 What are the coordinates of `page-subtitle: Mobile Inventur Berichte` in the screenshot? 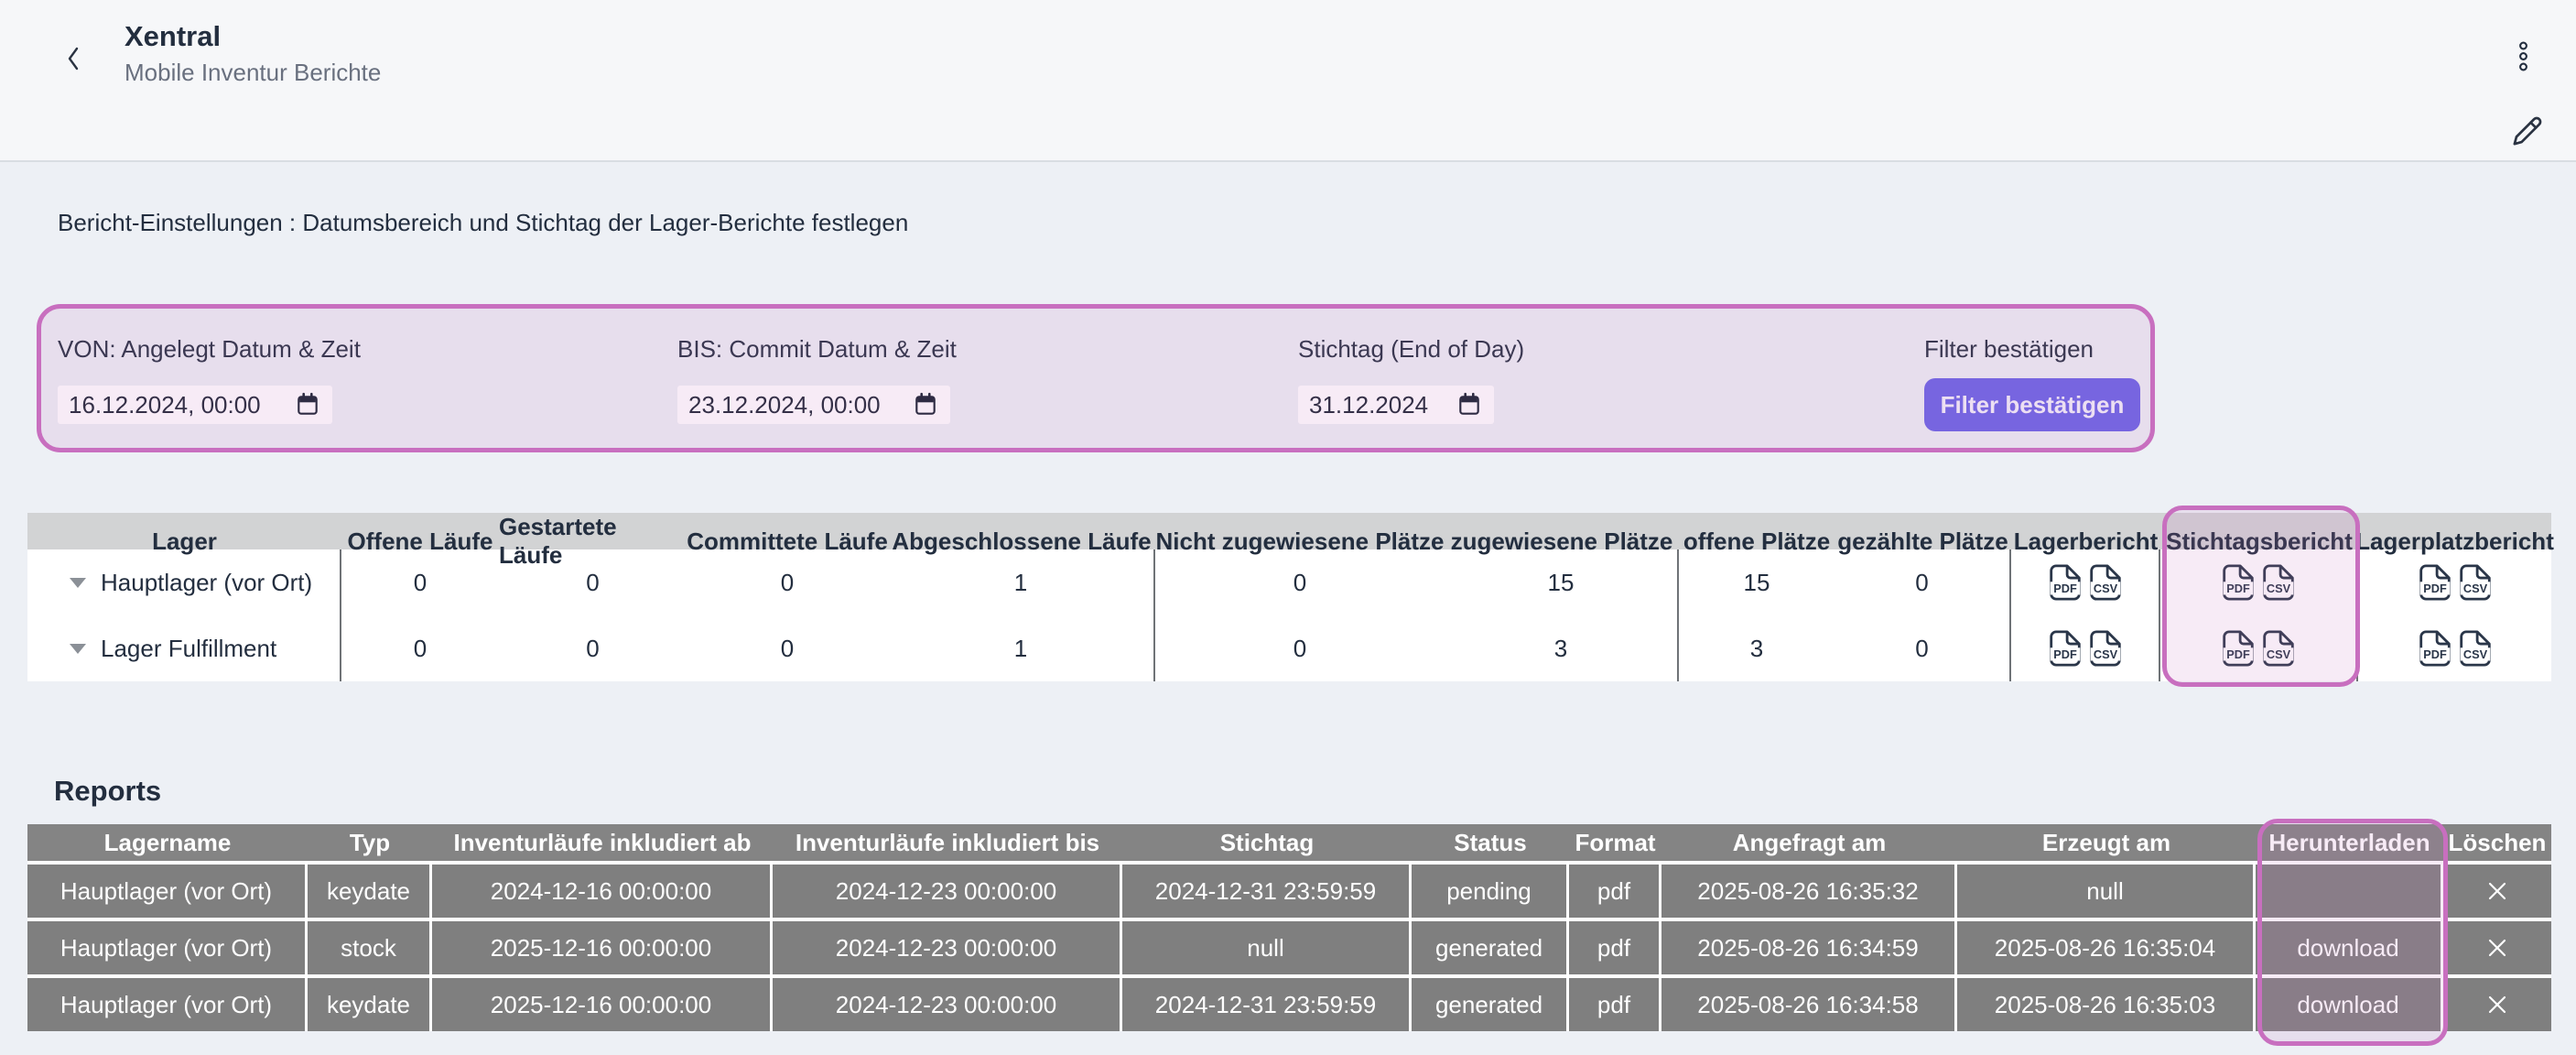 It's located at (253, 72).